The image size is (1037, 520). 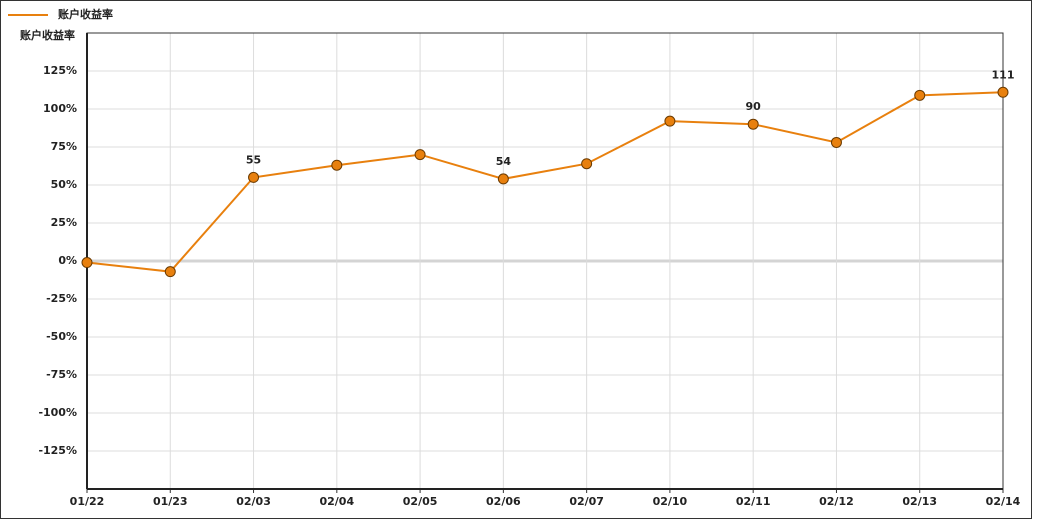 I want to click on x-tick-label: 02/07, so click(x=586, y=501).